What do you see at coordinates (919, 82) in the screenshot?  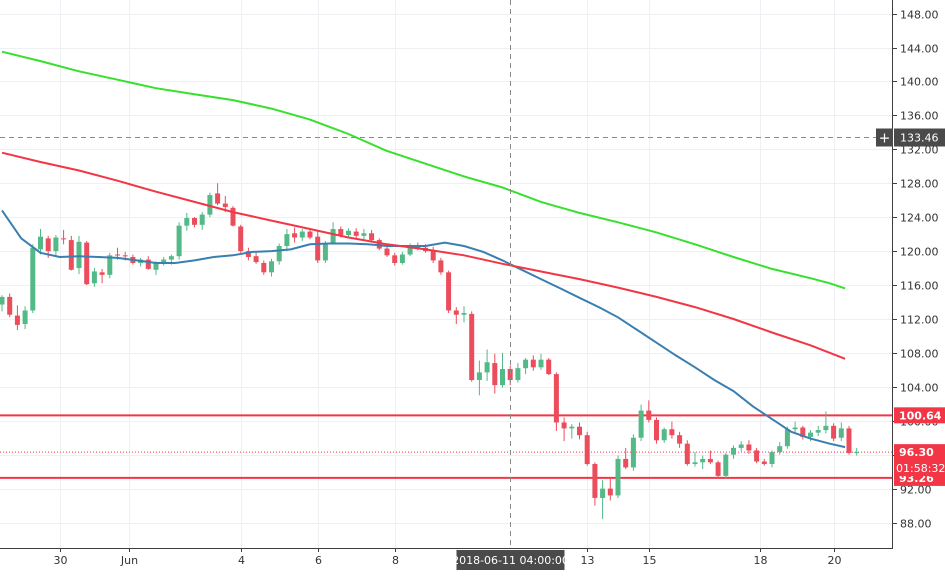 I see `price-tick-label: 140.00` at bounding box center [919, 82].